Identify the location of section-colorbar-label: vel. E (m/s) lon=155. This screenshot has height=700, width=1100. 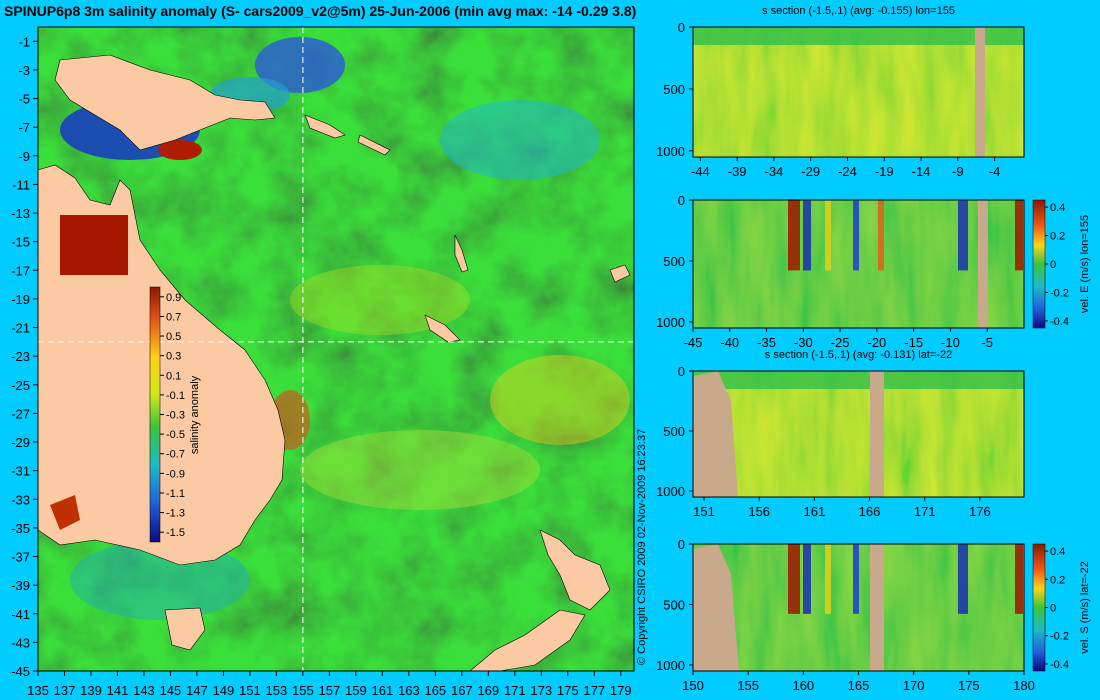
(1085, 264).